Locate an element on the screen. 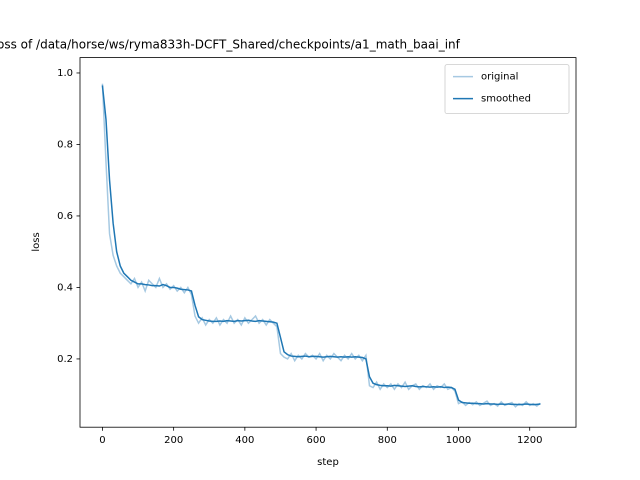 This screenshot has width=640, height=480. y-tick-label: 0.2 is located at coordinates (65, 359).